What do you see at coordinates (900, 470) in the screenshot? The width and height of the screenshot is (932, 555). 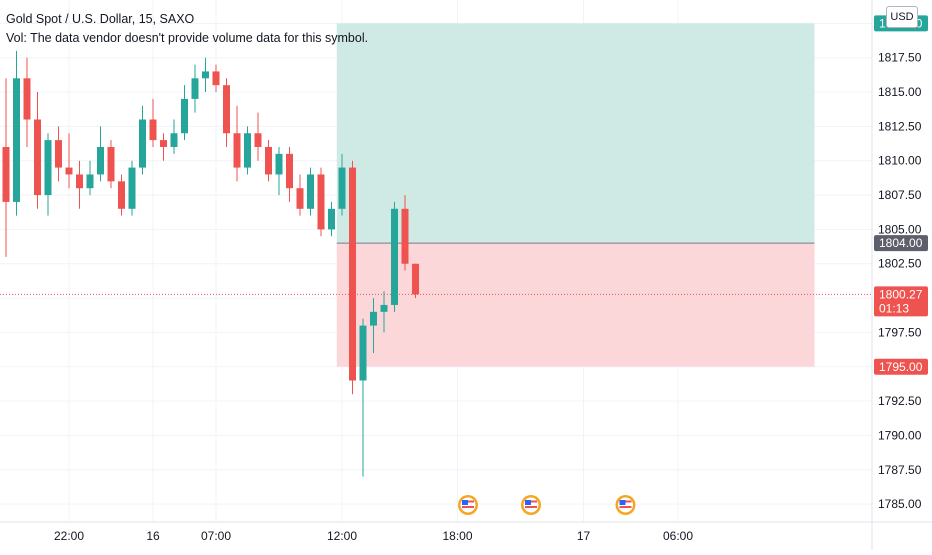 I see `y-tick-label: 1787.50` at bounding box center [900, 470].